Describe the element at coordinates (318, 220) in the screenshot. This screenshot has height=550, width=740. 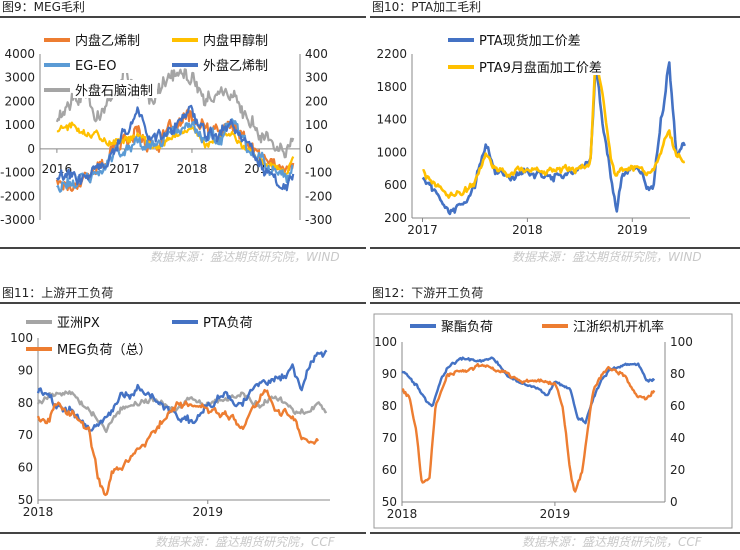
I see `y-tick-label-right: -300` at that location.